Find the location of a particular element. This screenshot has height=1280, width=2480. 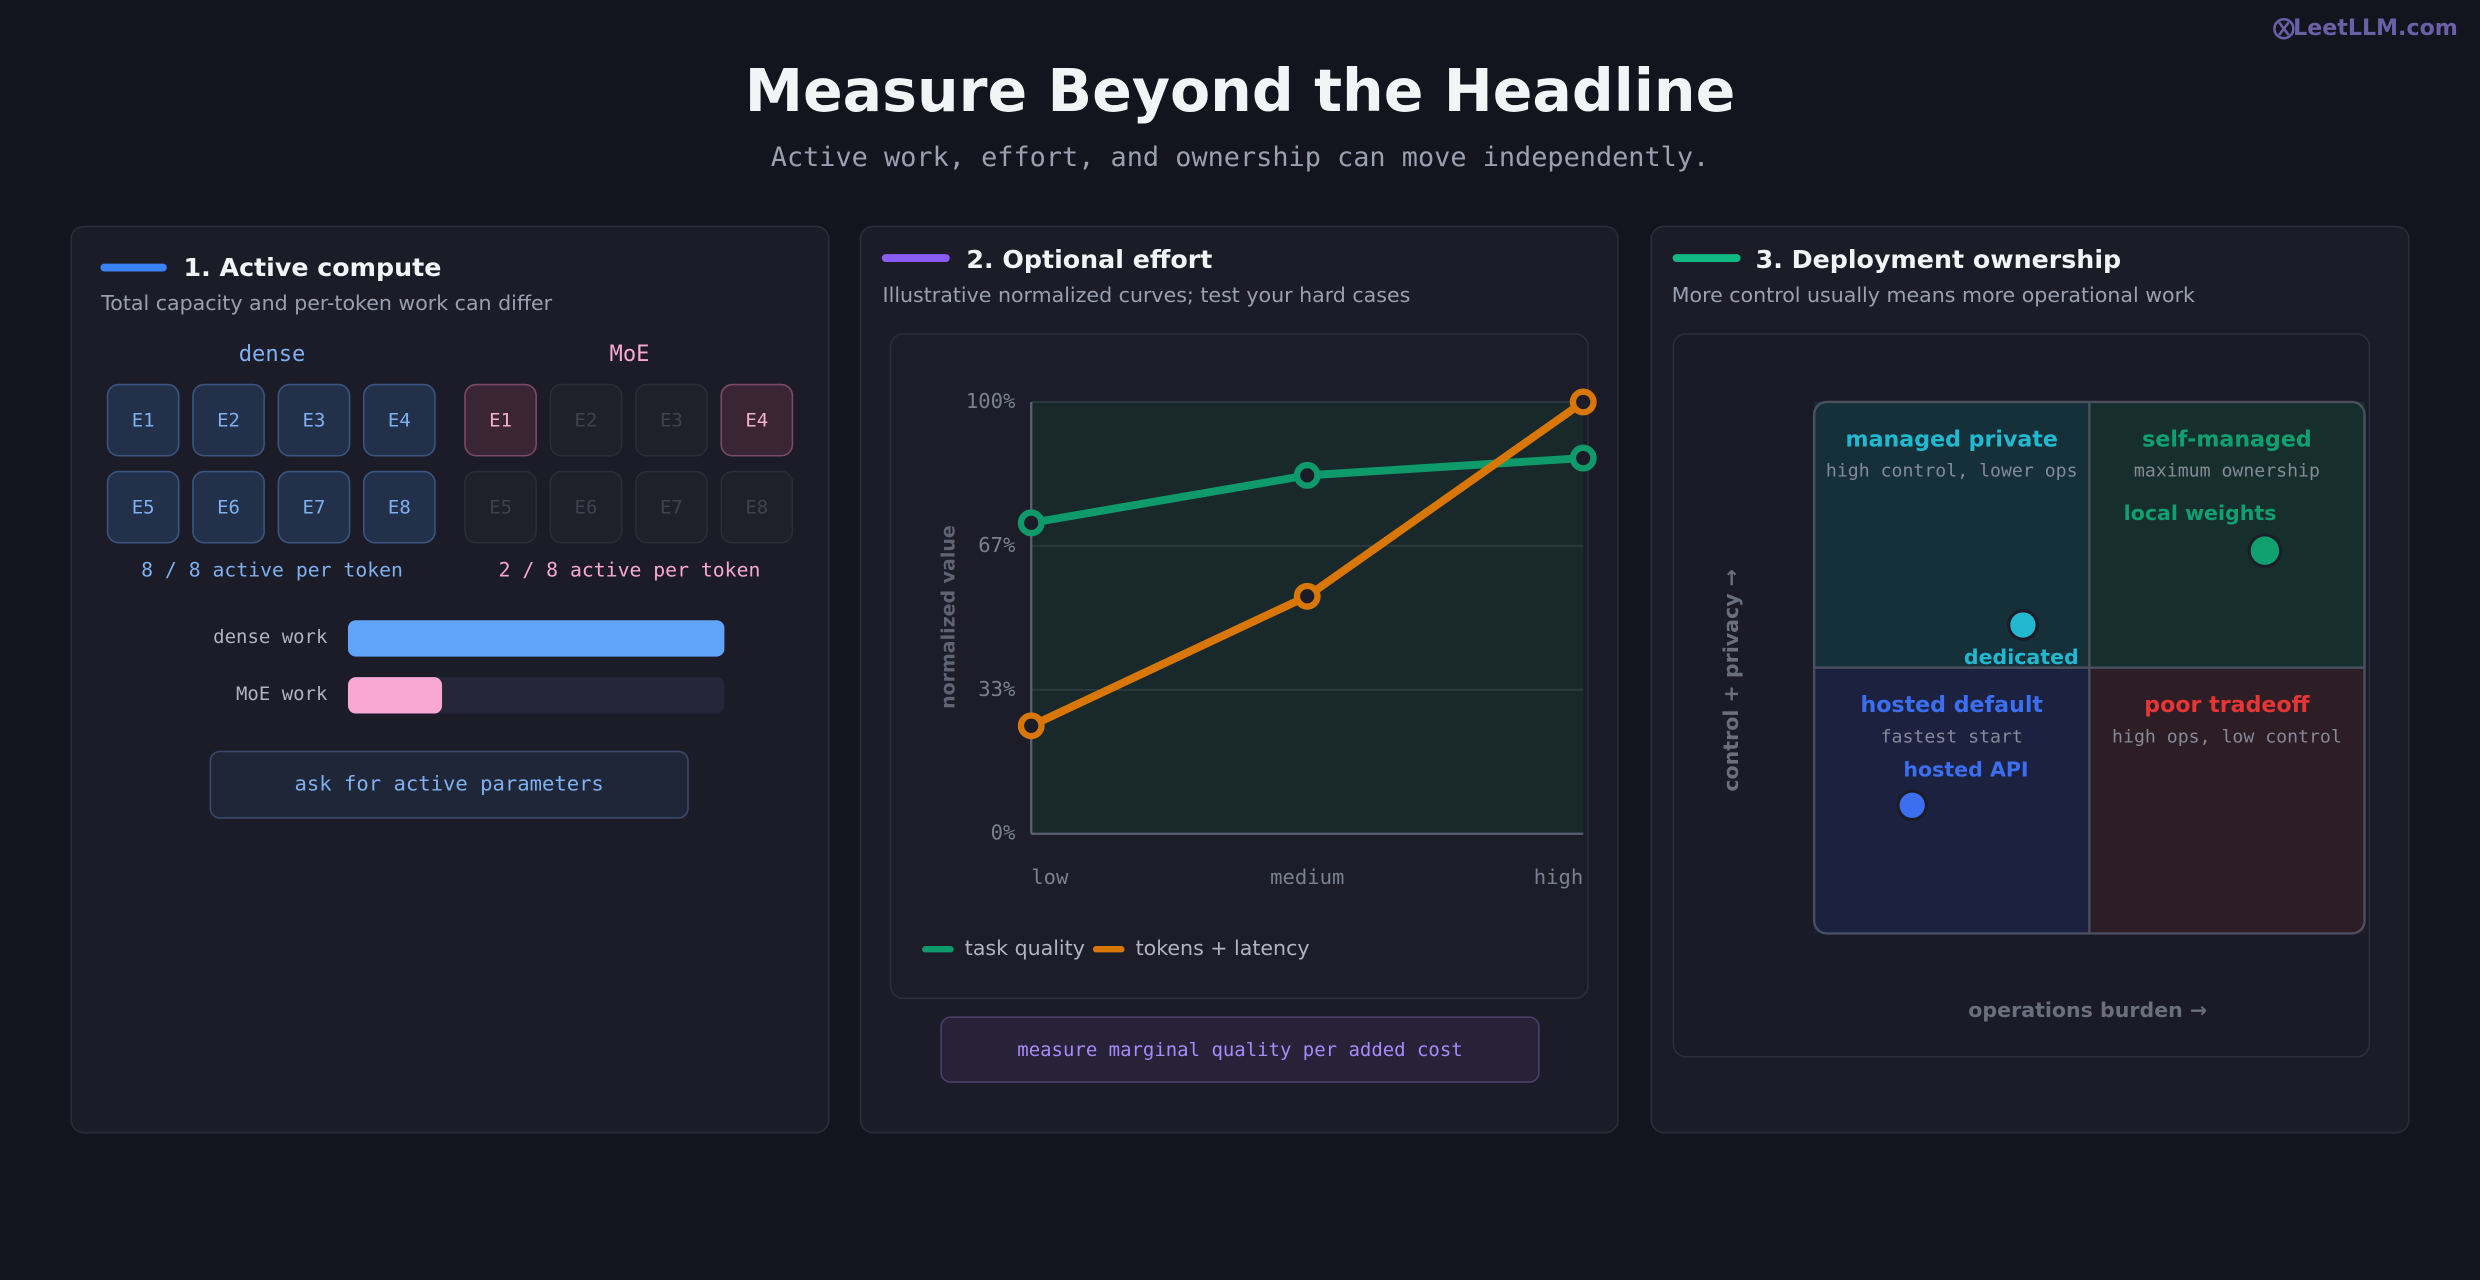

quadrant-note: maximum ownership is located at coordinates (2227, 471).